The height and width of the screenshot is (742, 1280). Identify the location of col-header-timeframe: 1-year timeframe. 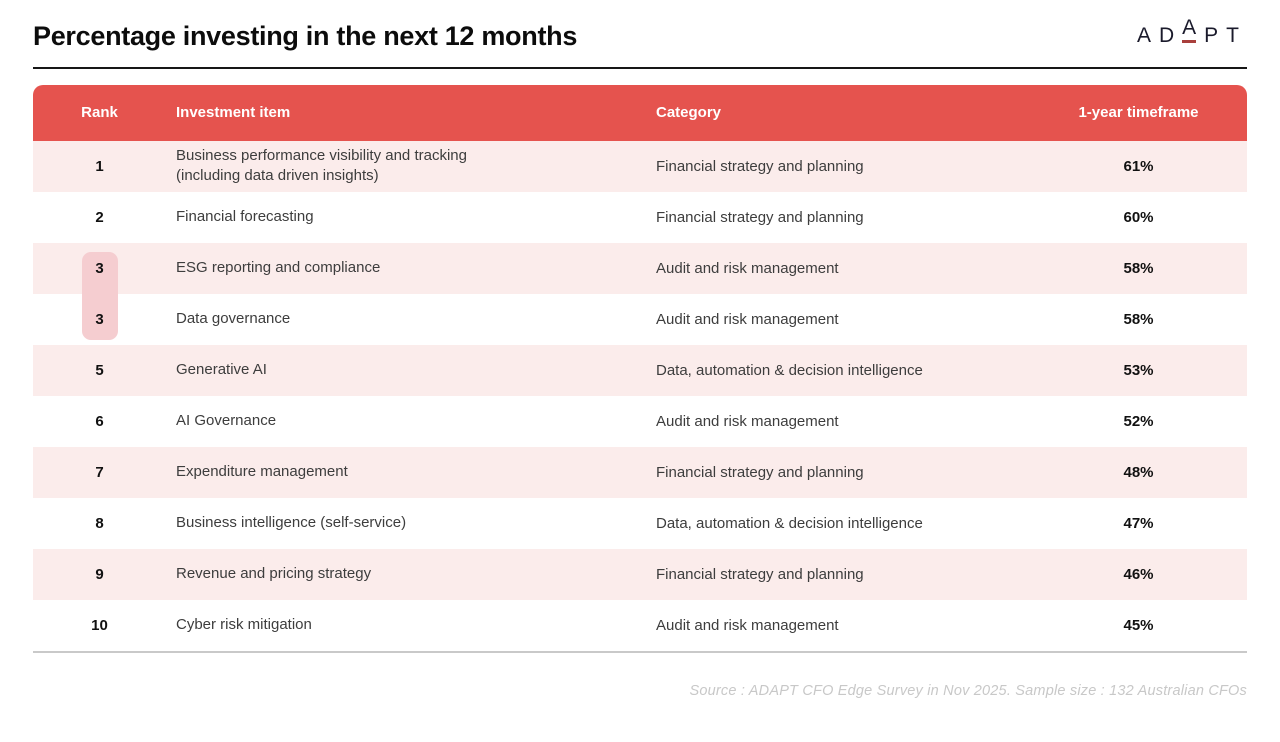
(1138, 113).